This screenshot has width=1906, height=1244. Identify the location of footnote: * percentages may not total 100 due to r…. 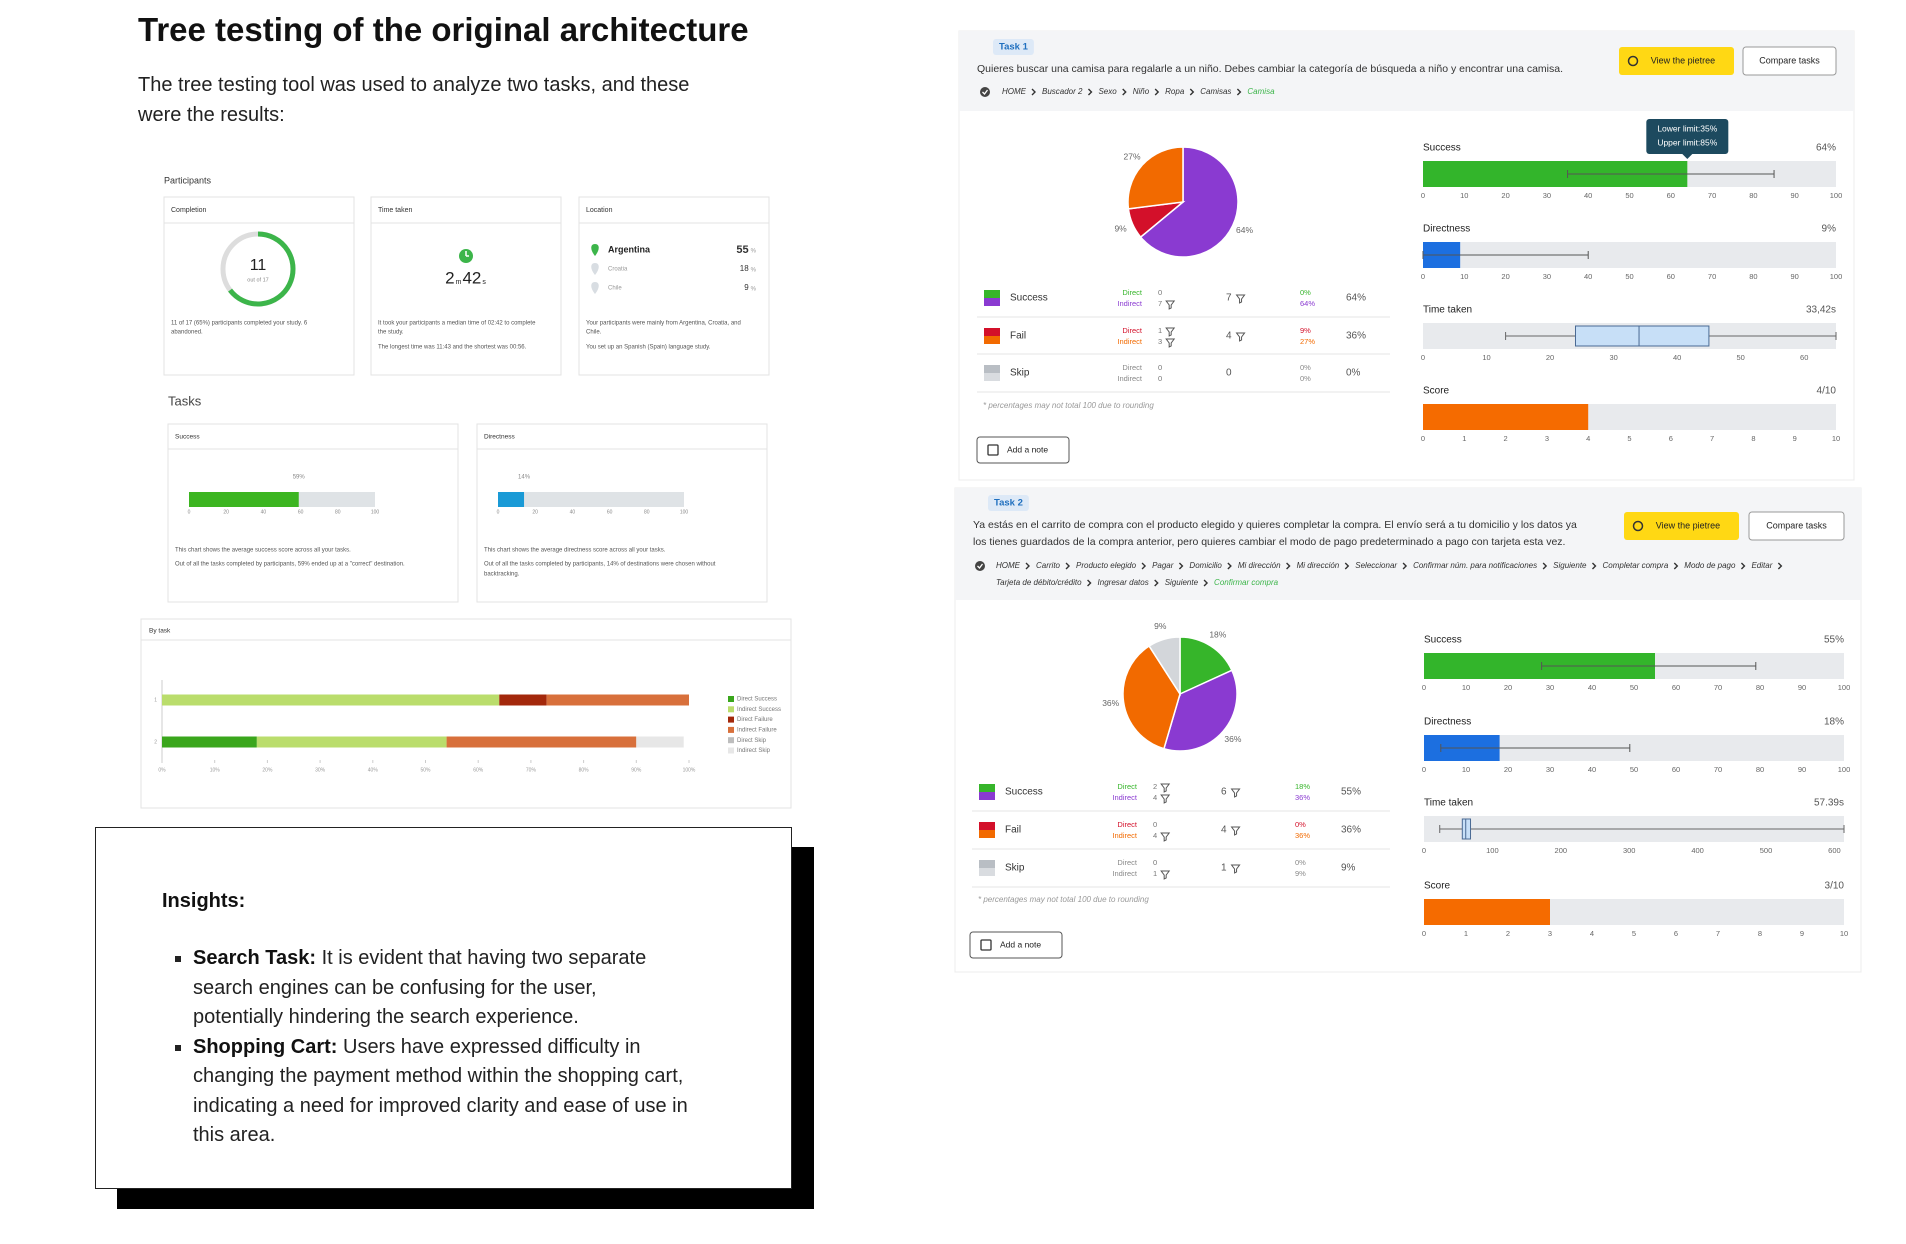
(1068, 405).